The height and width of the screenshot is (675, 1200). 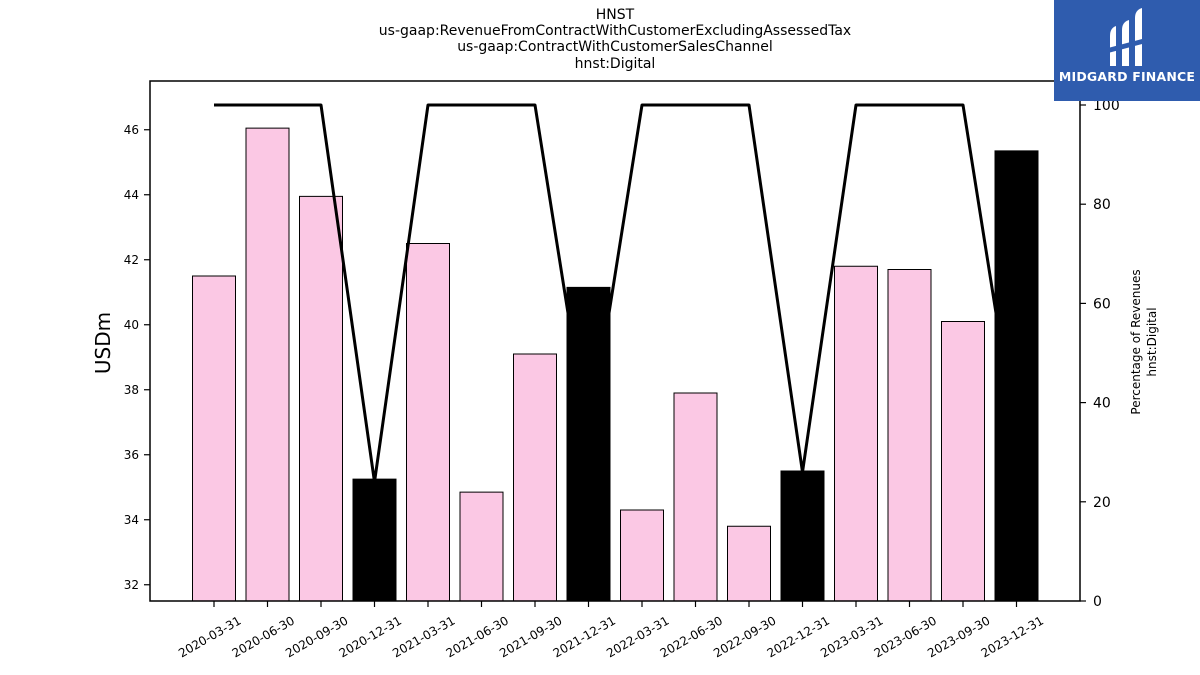 What do you see at coordinates (1127, 76) in the screenshot?
I see `logo-text: MIDGARD FINANCE` at bounding box center [1127, 76].